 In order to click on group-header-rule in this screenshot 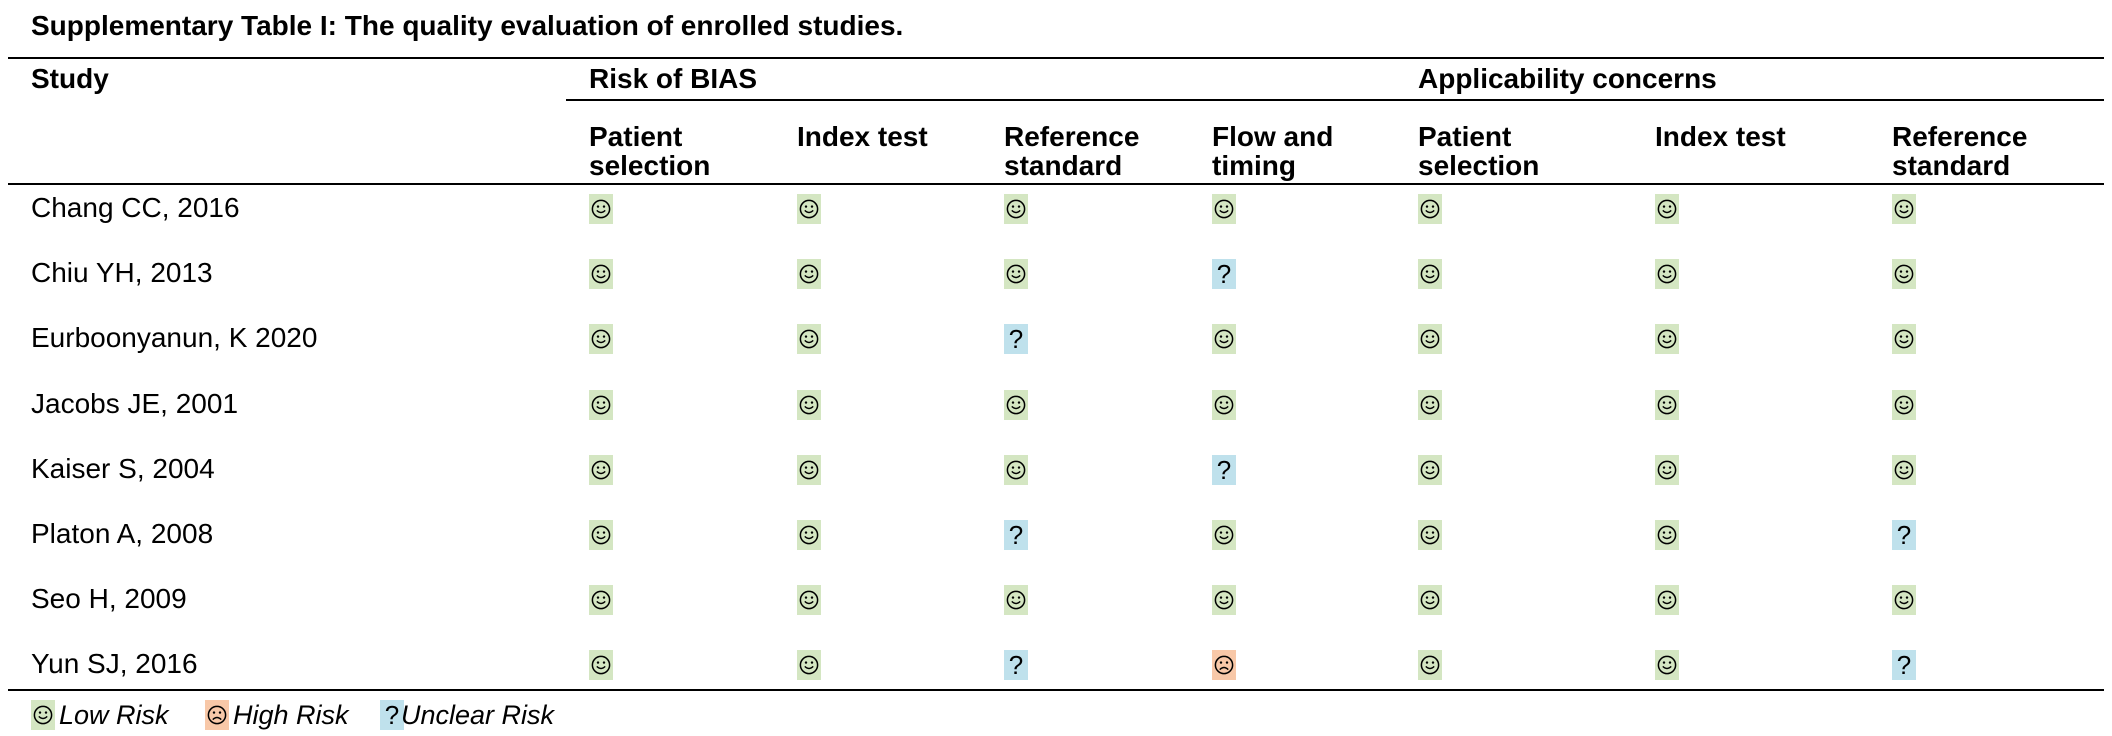, I will do `click(1335, 100)`.